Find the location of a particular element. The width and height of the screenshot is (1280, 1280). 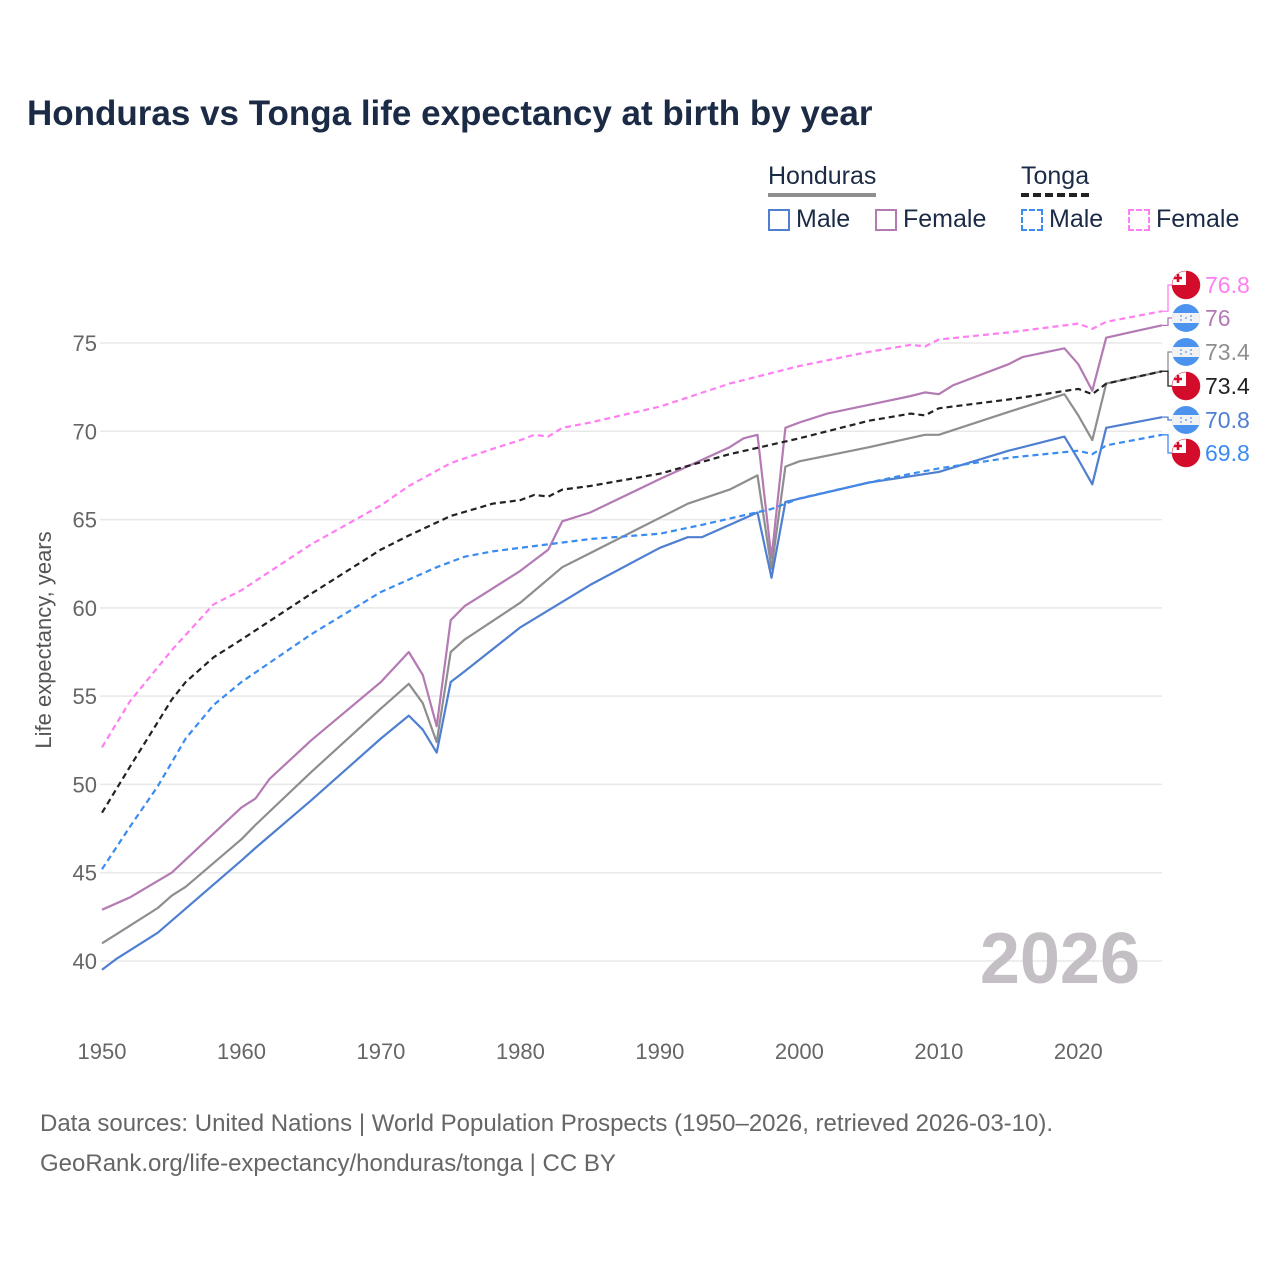

x-tick-label: 2020 is located at coordinates (1078, 1051).